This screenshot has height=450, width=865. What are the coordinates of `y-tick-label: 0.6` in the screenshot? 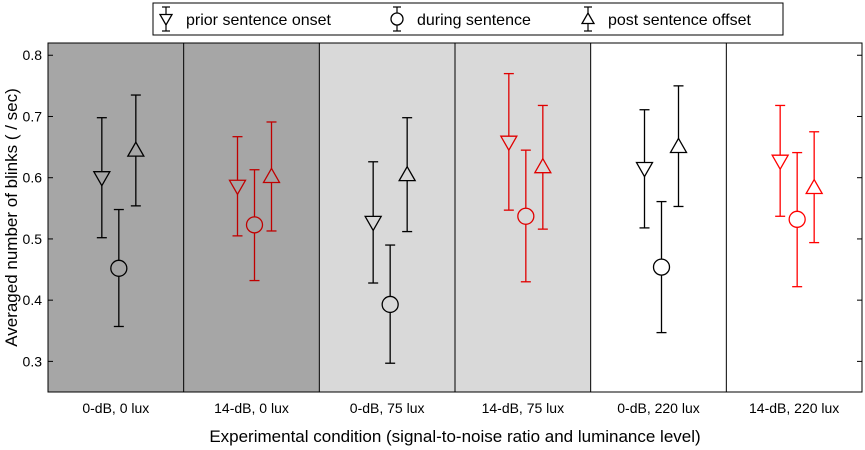 It's located at (33, 178).